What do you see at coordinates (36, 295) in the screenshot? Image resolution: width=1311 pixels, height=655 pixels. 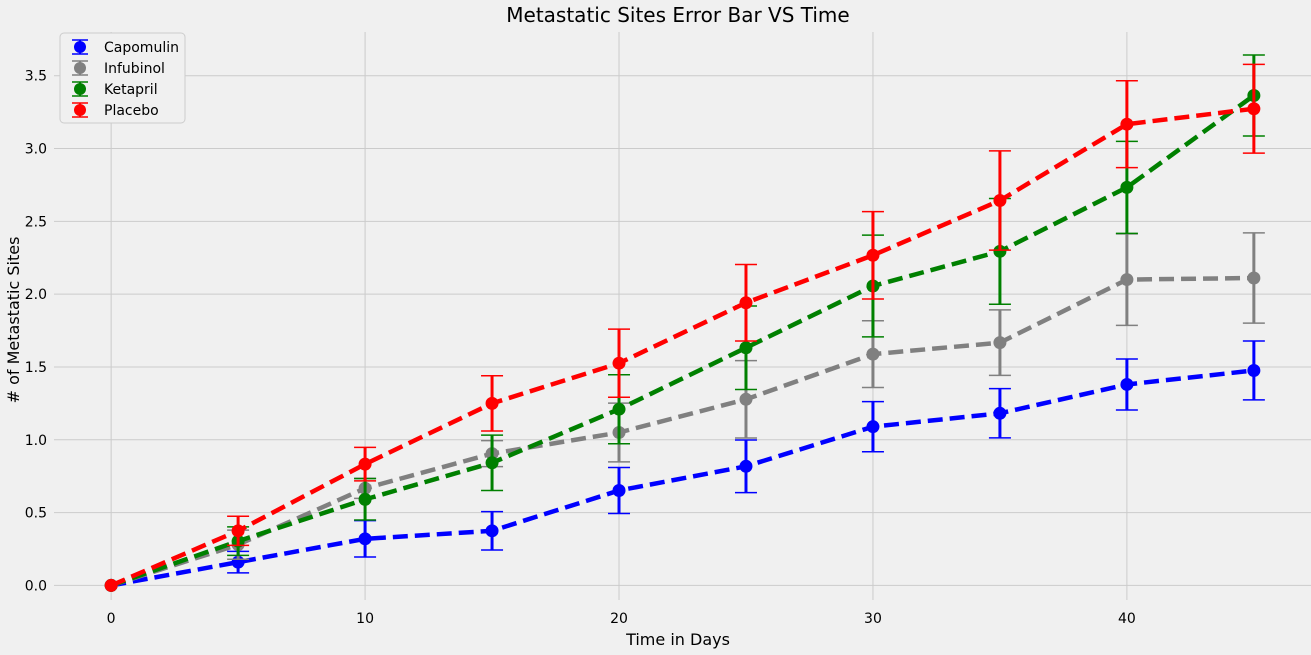 I see `y-tick-label: 2.0` at bounding box center [36, 295].